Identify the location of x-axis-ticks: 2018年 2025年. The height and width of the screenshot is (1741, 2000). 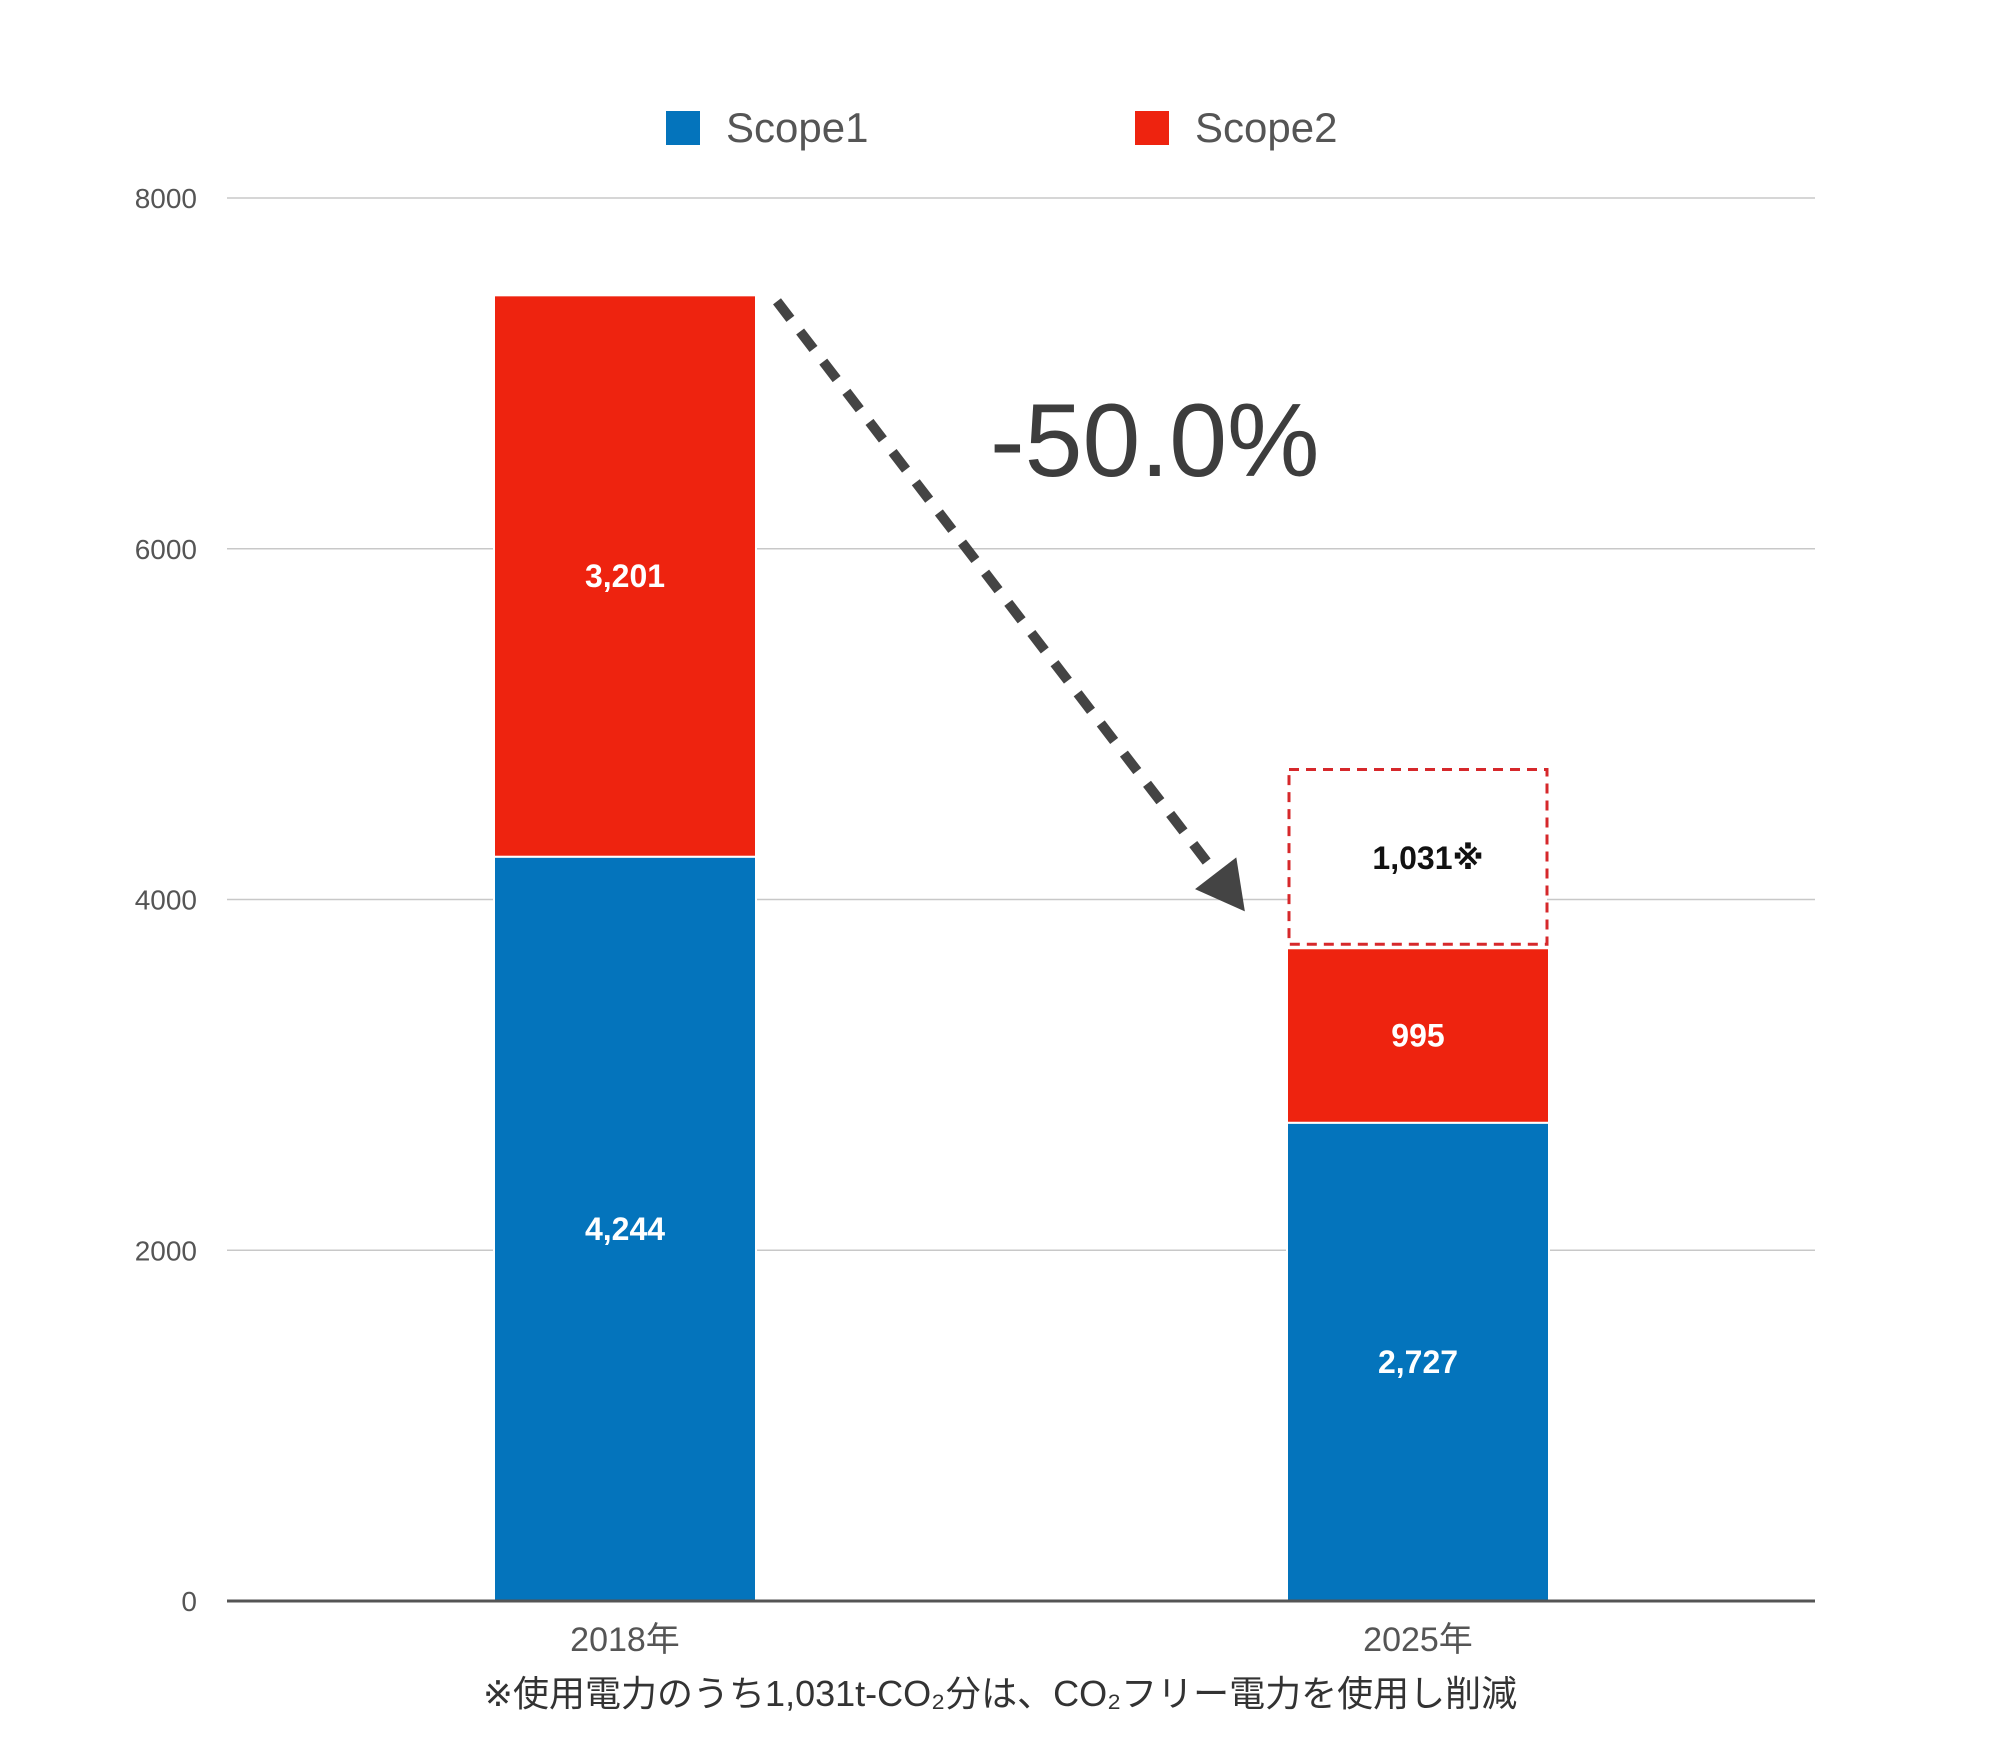
(1021, 1640).